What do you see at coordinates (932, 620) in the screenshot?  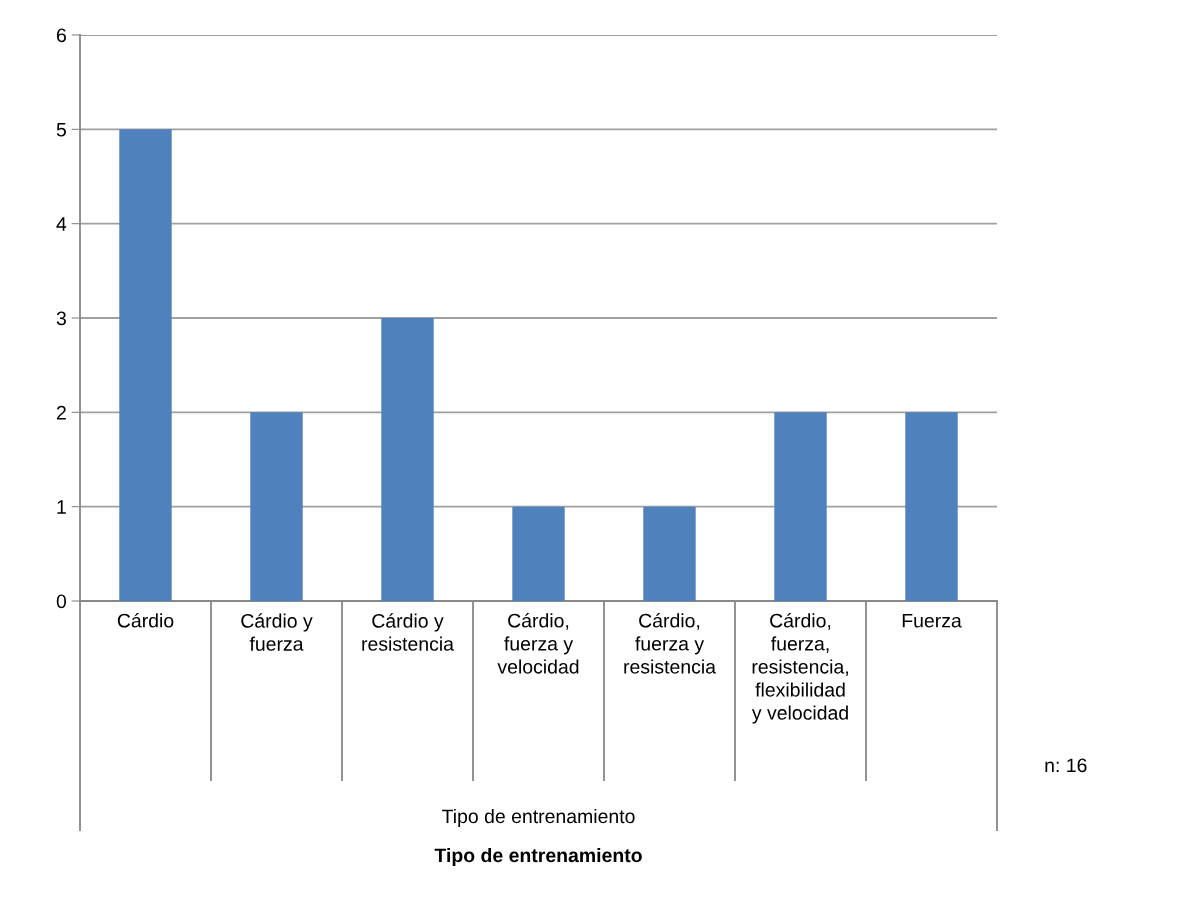 I see `x-tick-label: Fuerza` at bounding box center [932, 620].